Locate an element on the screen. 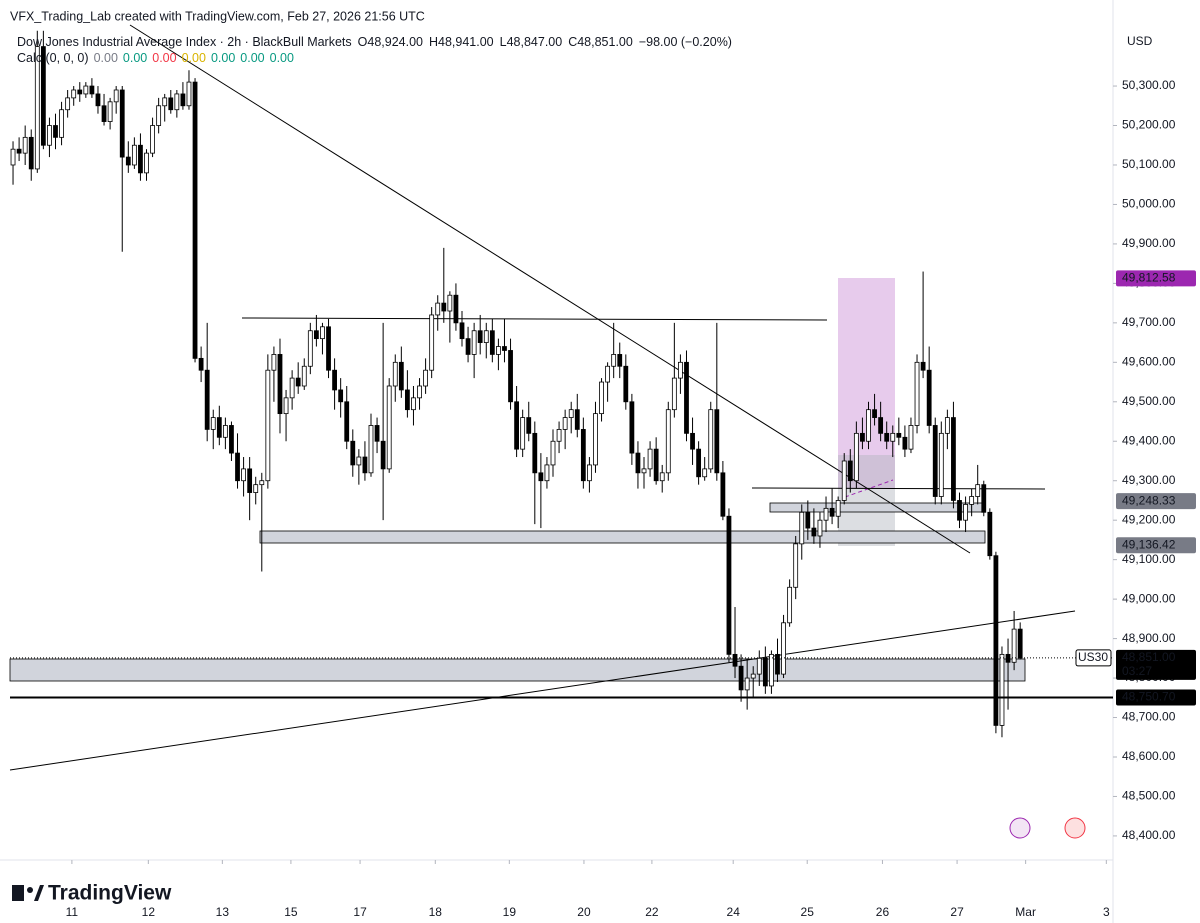 This screenshot has width=1200, height=923. y-tick-label: 49,600.00 is located at coordinates (1149, 361).